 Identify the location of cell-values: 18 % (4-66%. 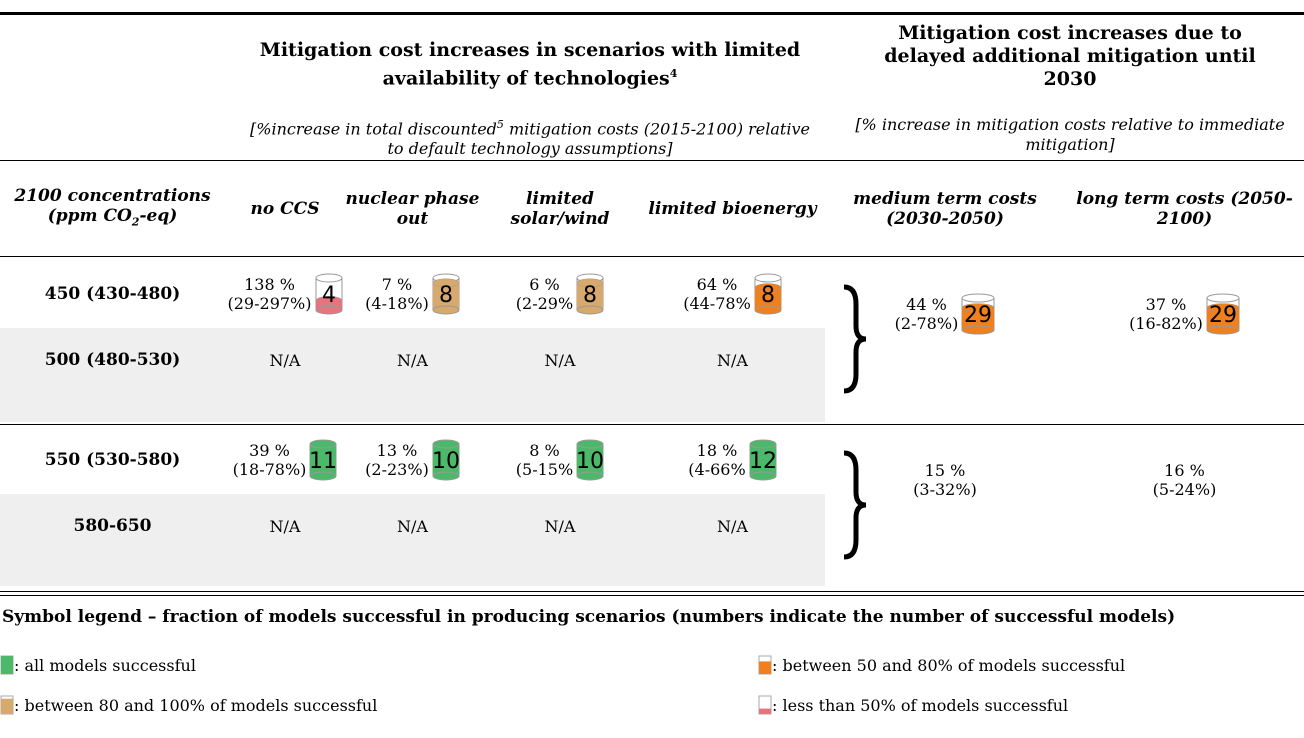
(716, 460).